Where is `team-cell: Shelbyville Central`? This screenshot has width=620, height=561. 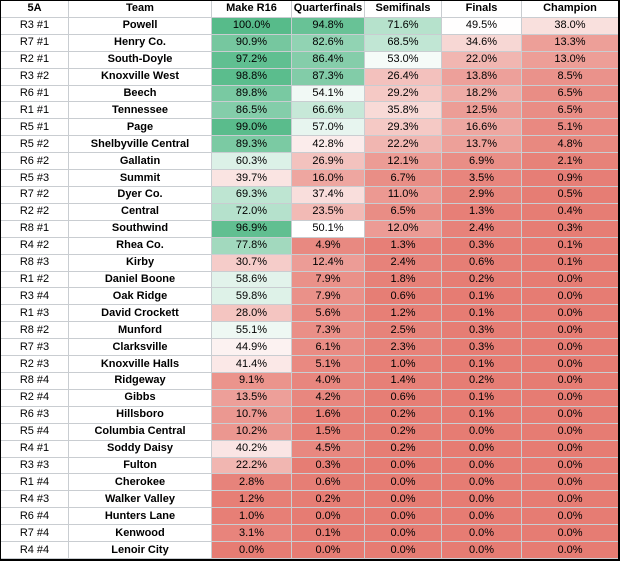
team-cell: Shelbyville Central is located at coordinates (140, 145).